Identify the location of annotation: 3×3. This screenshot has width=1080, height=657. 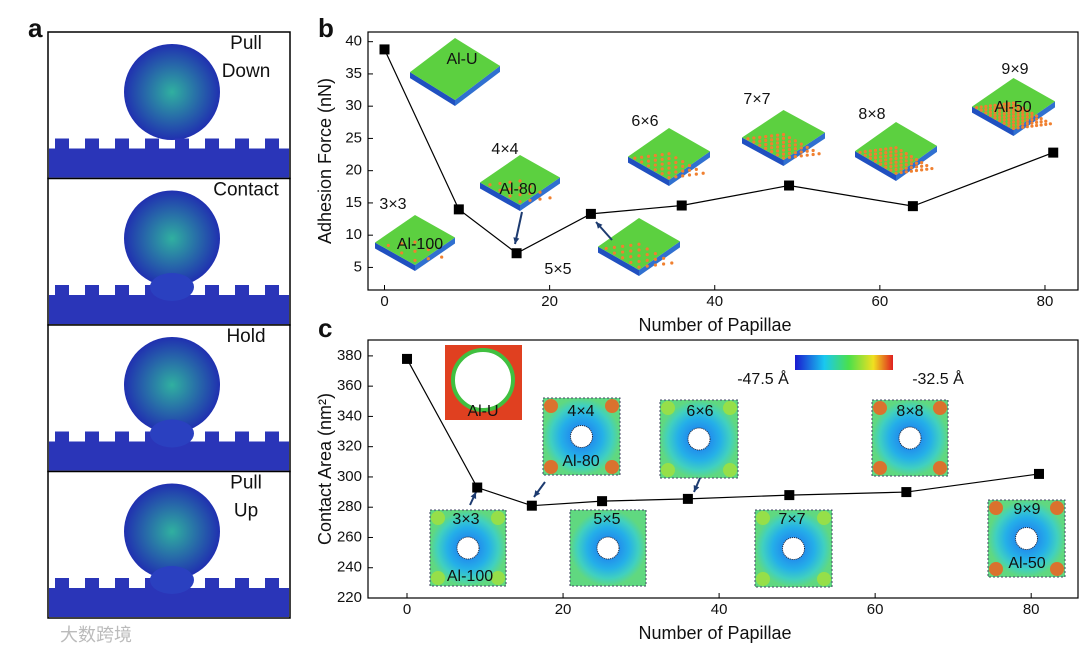
(392, 204).